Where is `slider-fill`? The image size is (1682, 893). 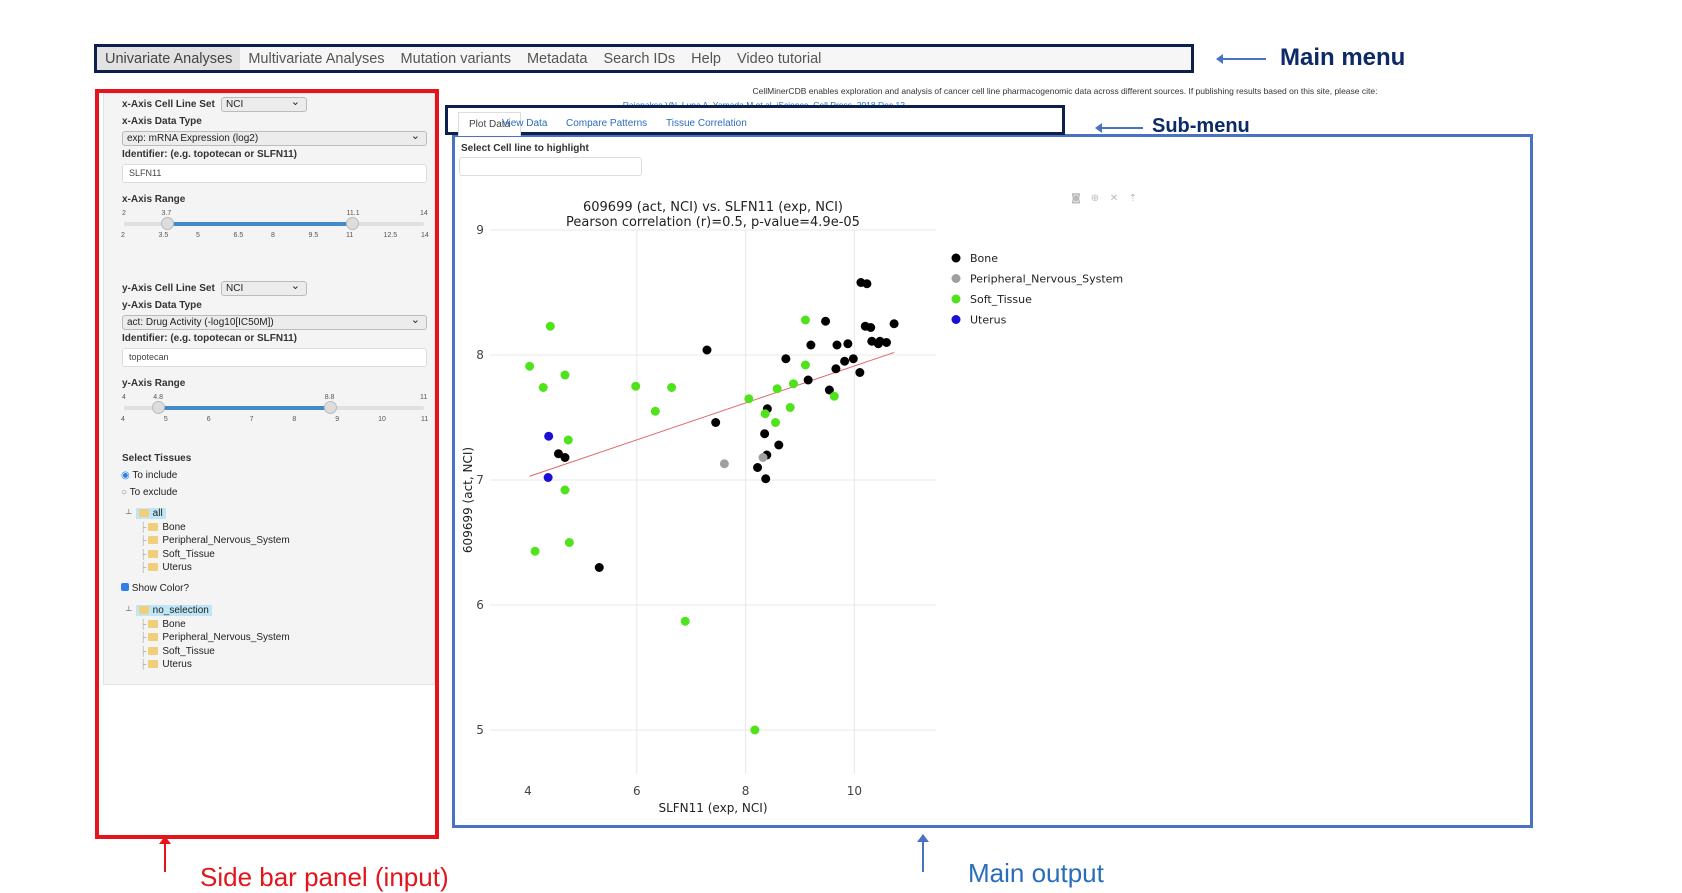
slider-fill is located at coordinates (244, 408).